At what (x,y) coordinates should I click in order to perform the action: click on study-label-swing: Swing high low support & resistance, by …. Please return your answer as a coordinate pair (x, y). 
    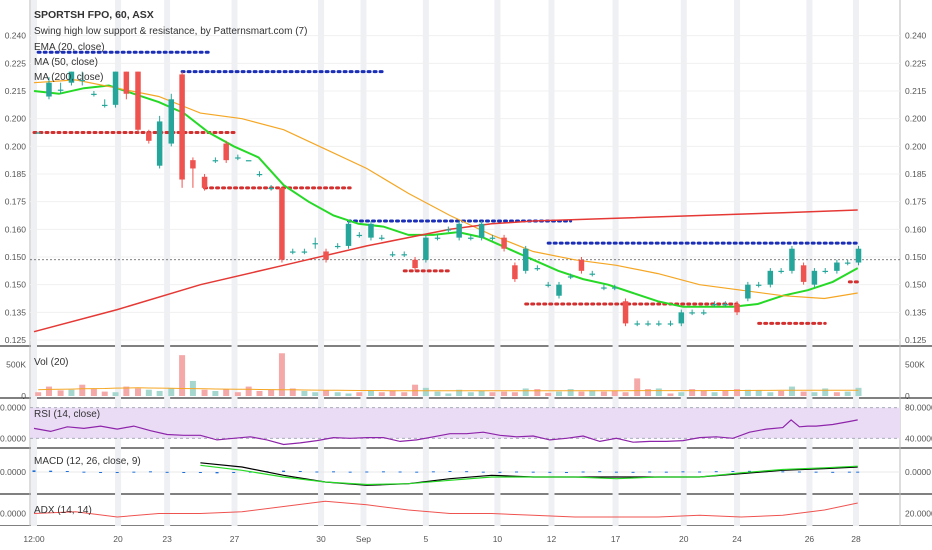
    Looking at the image, I should click on (170, 31).